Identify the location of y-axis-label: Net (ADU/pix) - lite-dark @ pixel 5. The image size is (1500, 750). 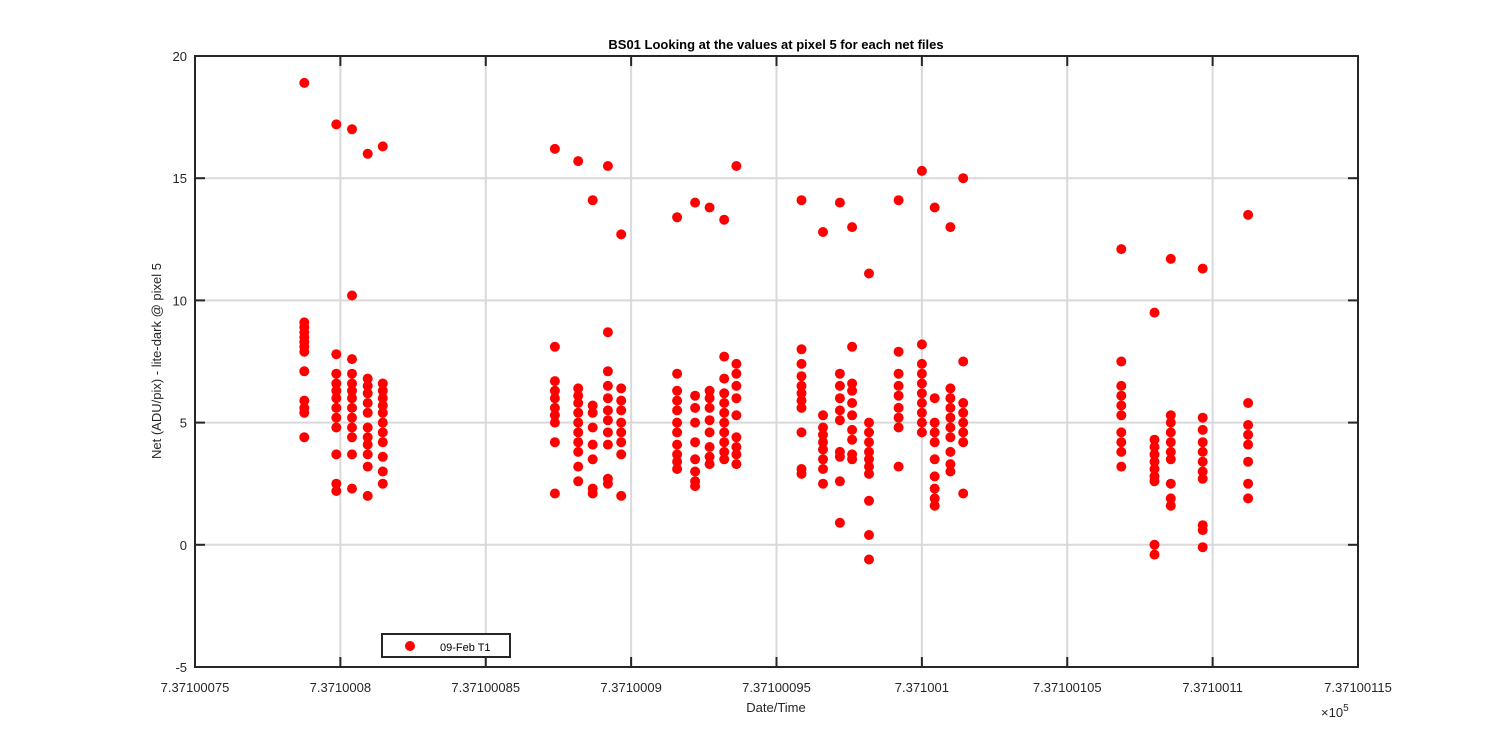
(156, 361).